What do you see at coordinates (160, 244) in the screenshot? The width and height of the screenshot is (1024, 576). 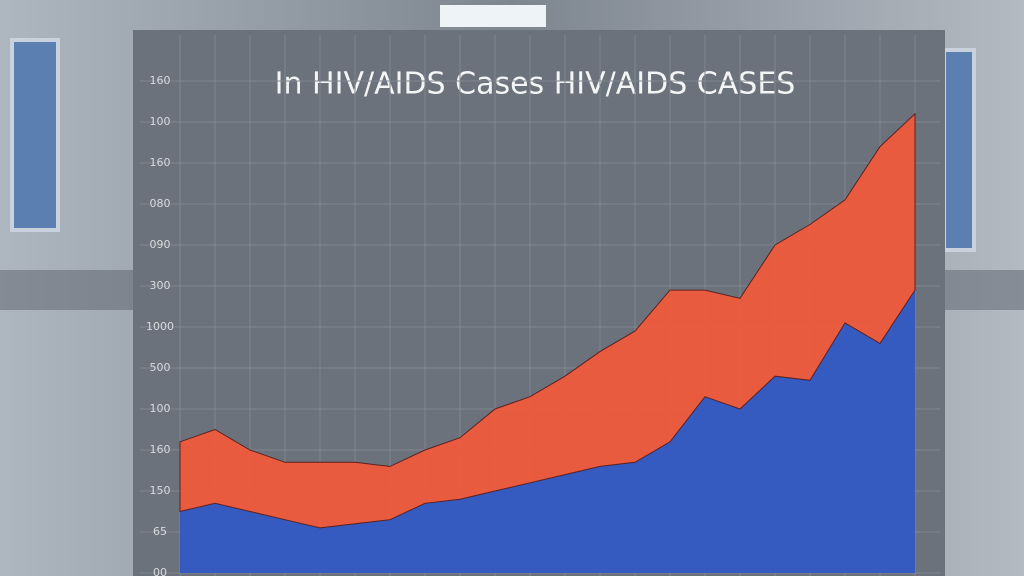 I see `y-tick-label: 090` at bounding box center [160, 244].